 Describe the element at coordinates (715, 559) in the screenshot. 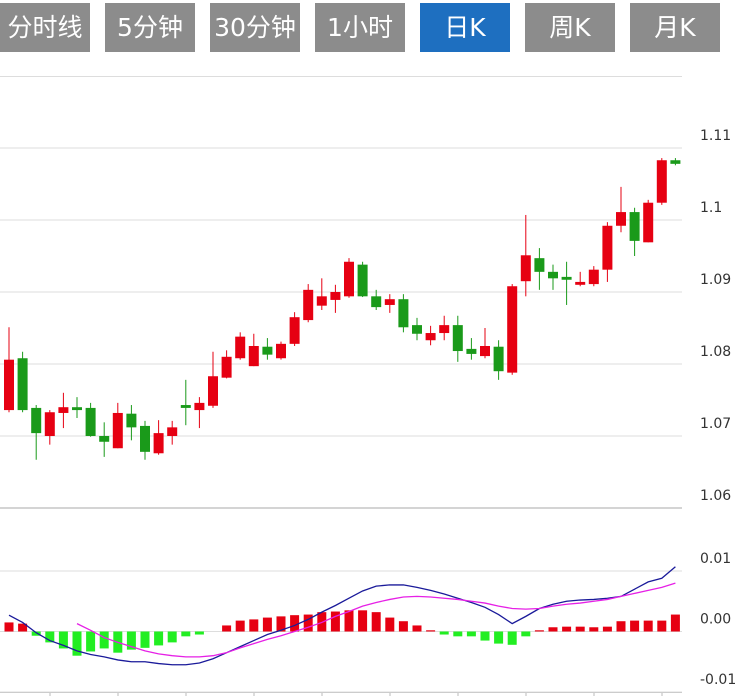

I see `y-tick-label: 0.01` at that location.